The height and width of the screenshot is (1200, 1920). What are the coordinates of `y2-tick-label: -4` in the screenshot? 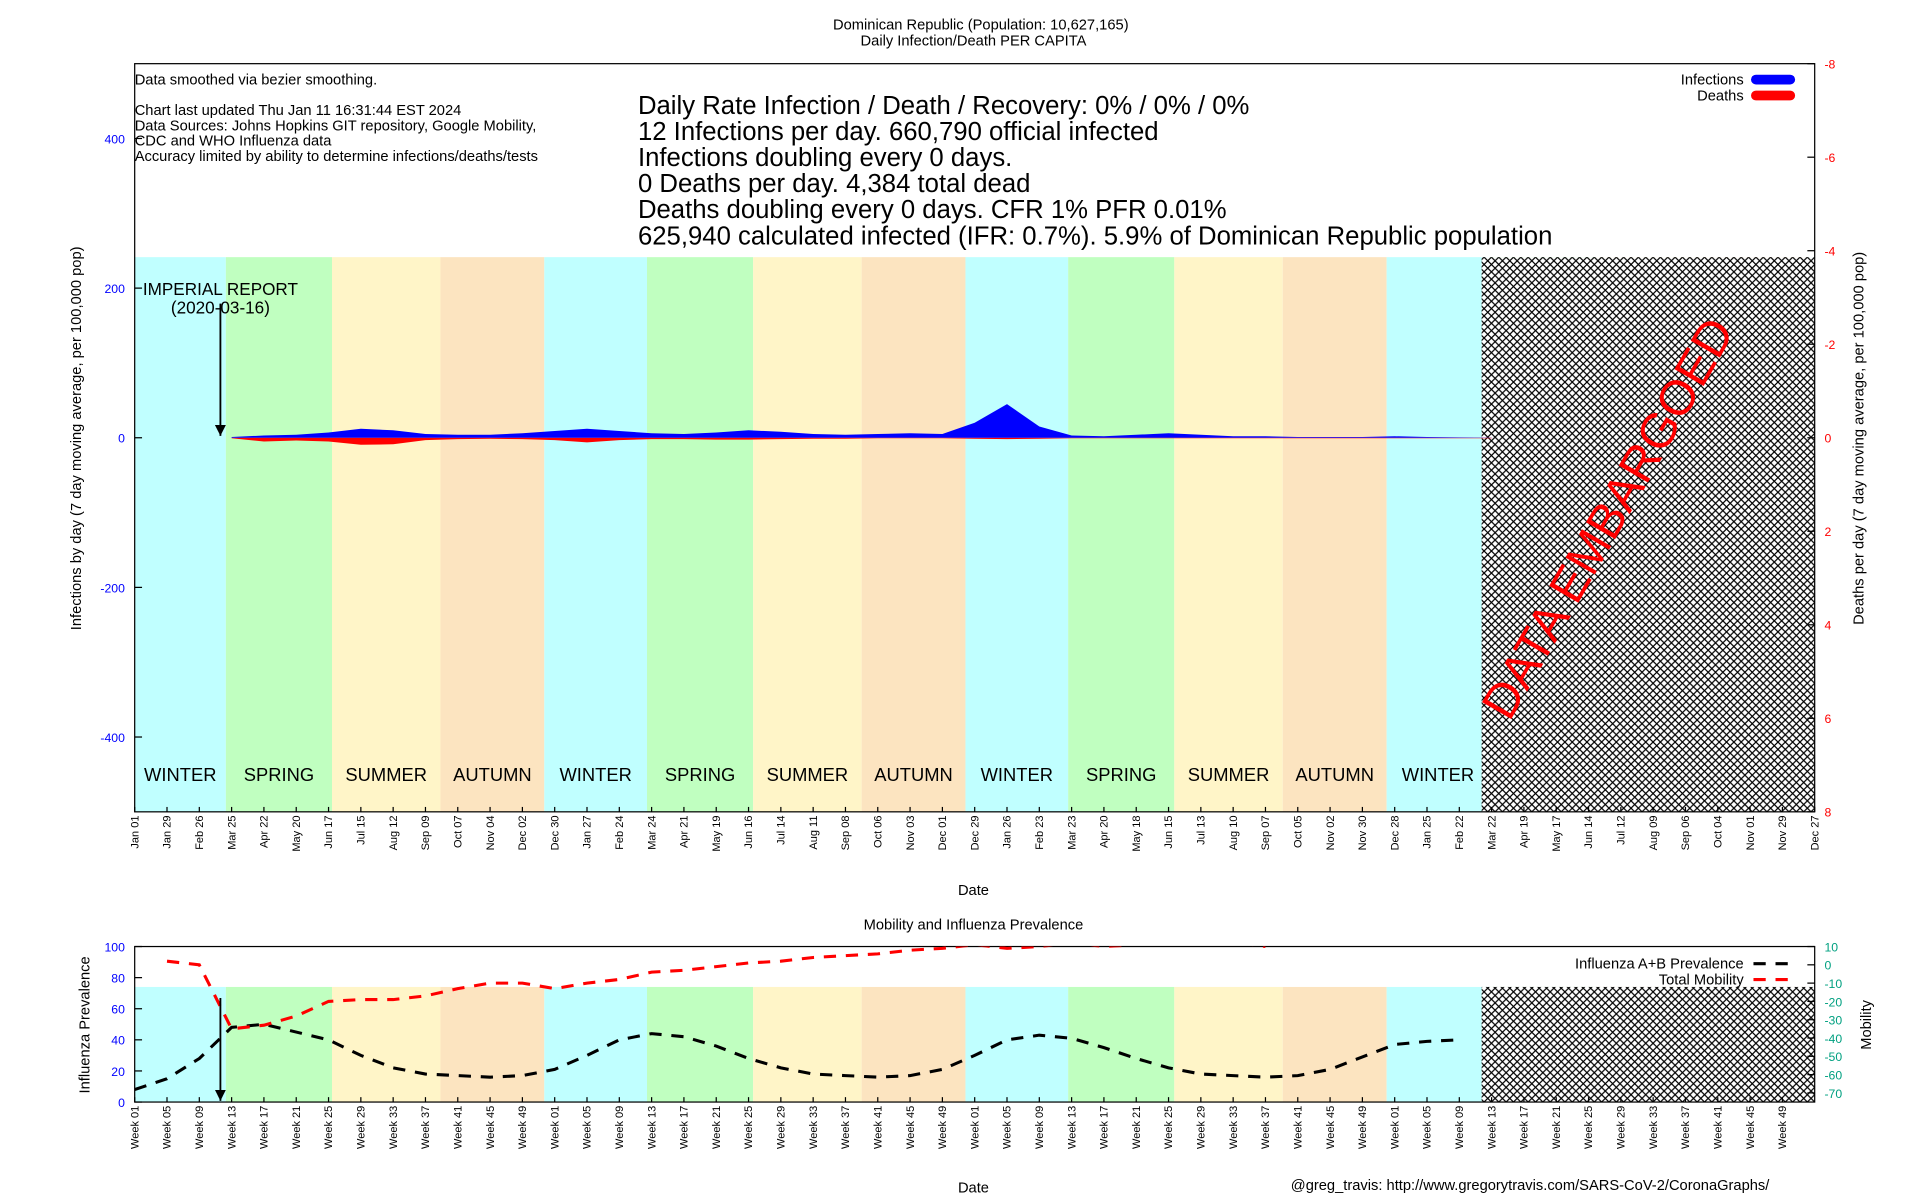 It's located at (1829, 252).